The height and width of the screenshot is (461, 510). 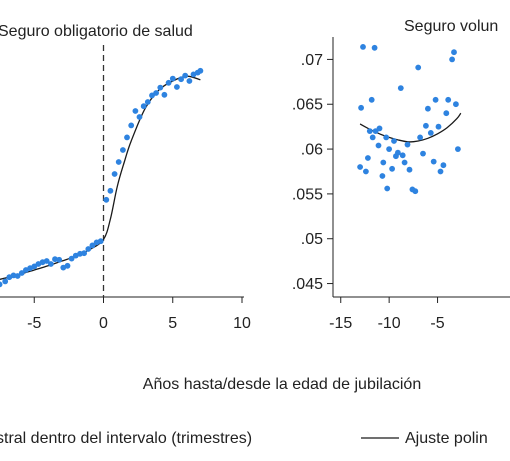 What do you see at coordinates (312, 150) in the screenshot?
I see `y-tick-label: .06` at bounding box center [312, 150].